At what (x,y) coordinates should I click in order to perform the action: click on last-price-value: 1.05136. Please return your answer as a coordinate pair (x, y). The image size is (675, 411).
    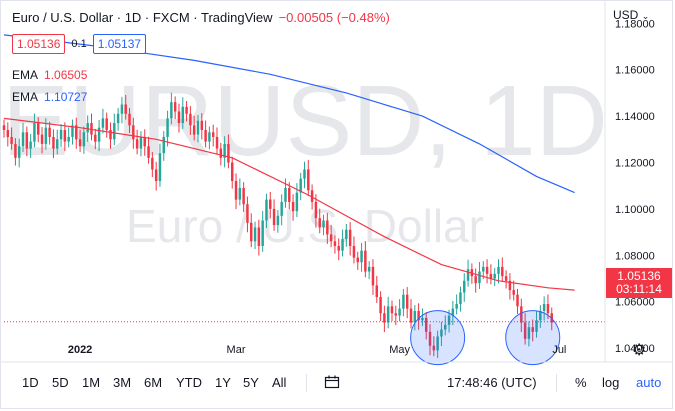
    Looking at the image, I should click on (639, 276).